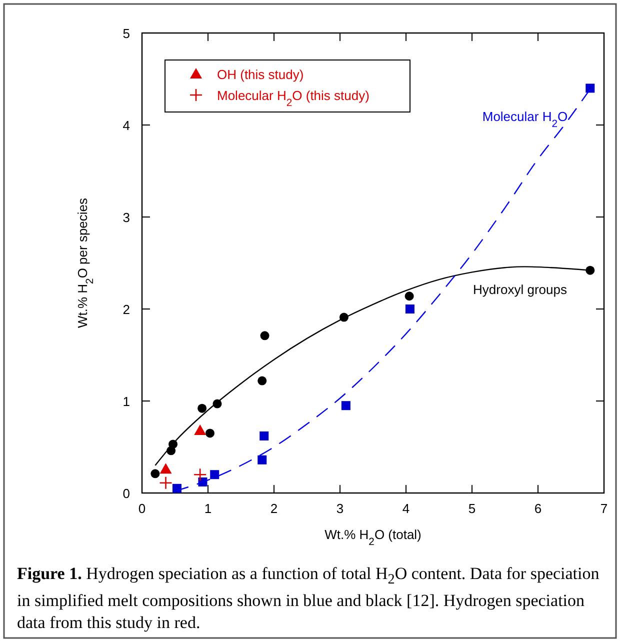 Image resolution: width=622 pixels, height=642 pixels. Describe the element at coordinates (126, 493) in the screenshot. I see `y-tick-label: 0` at that location.